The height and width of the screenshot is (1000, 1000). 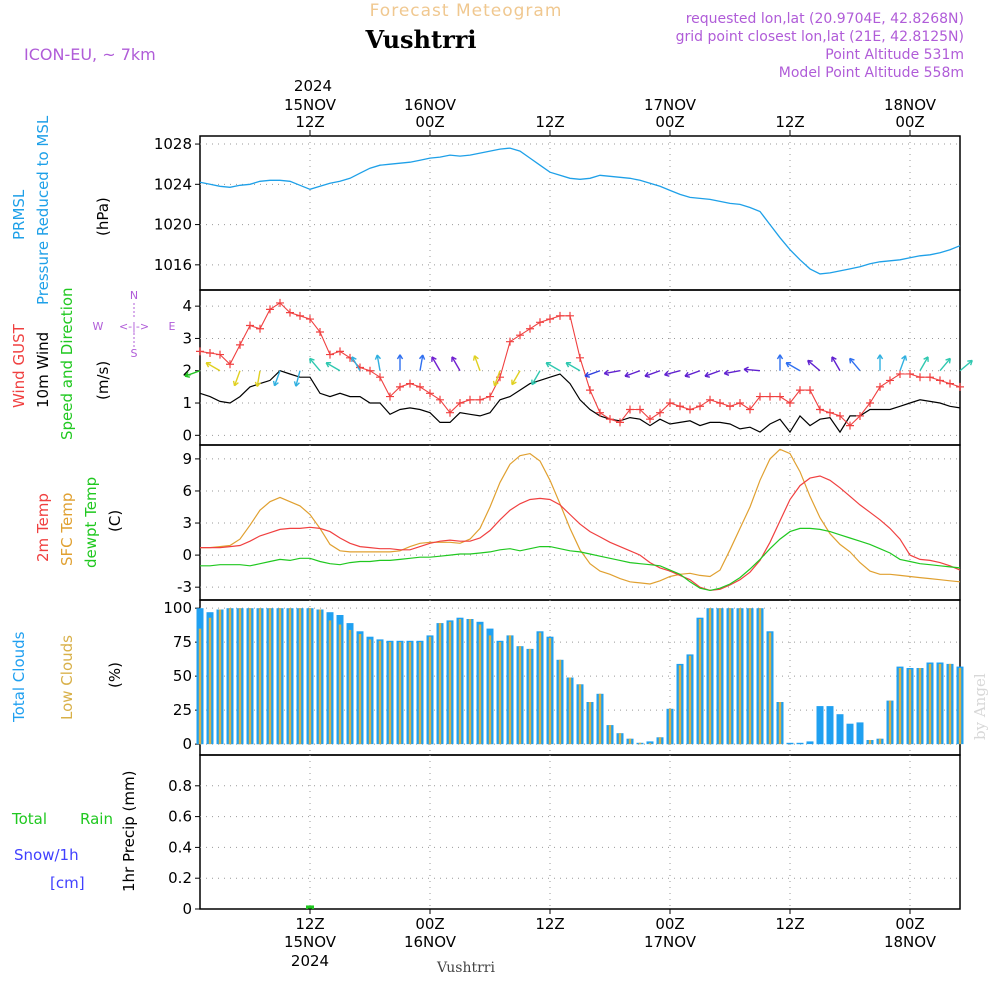 I want to click on clouds-ytick-label: 0, so click(x=187, y=744).